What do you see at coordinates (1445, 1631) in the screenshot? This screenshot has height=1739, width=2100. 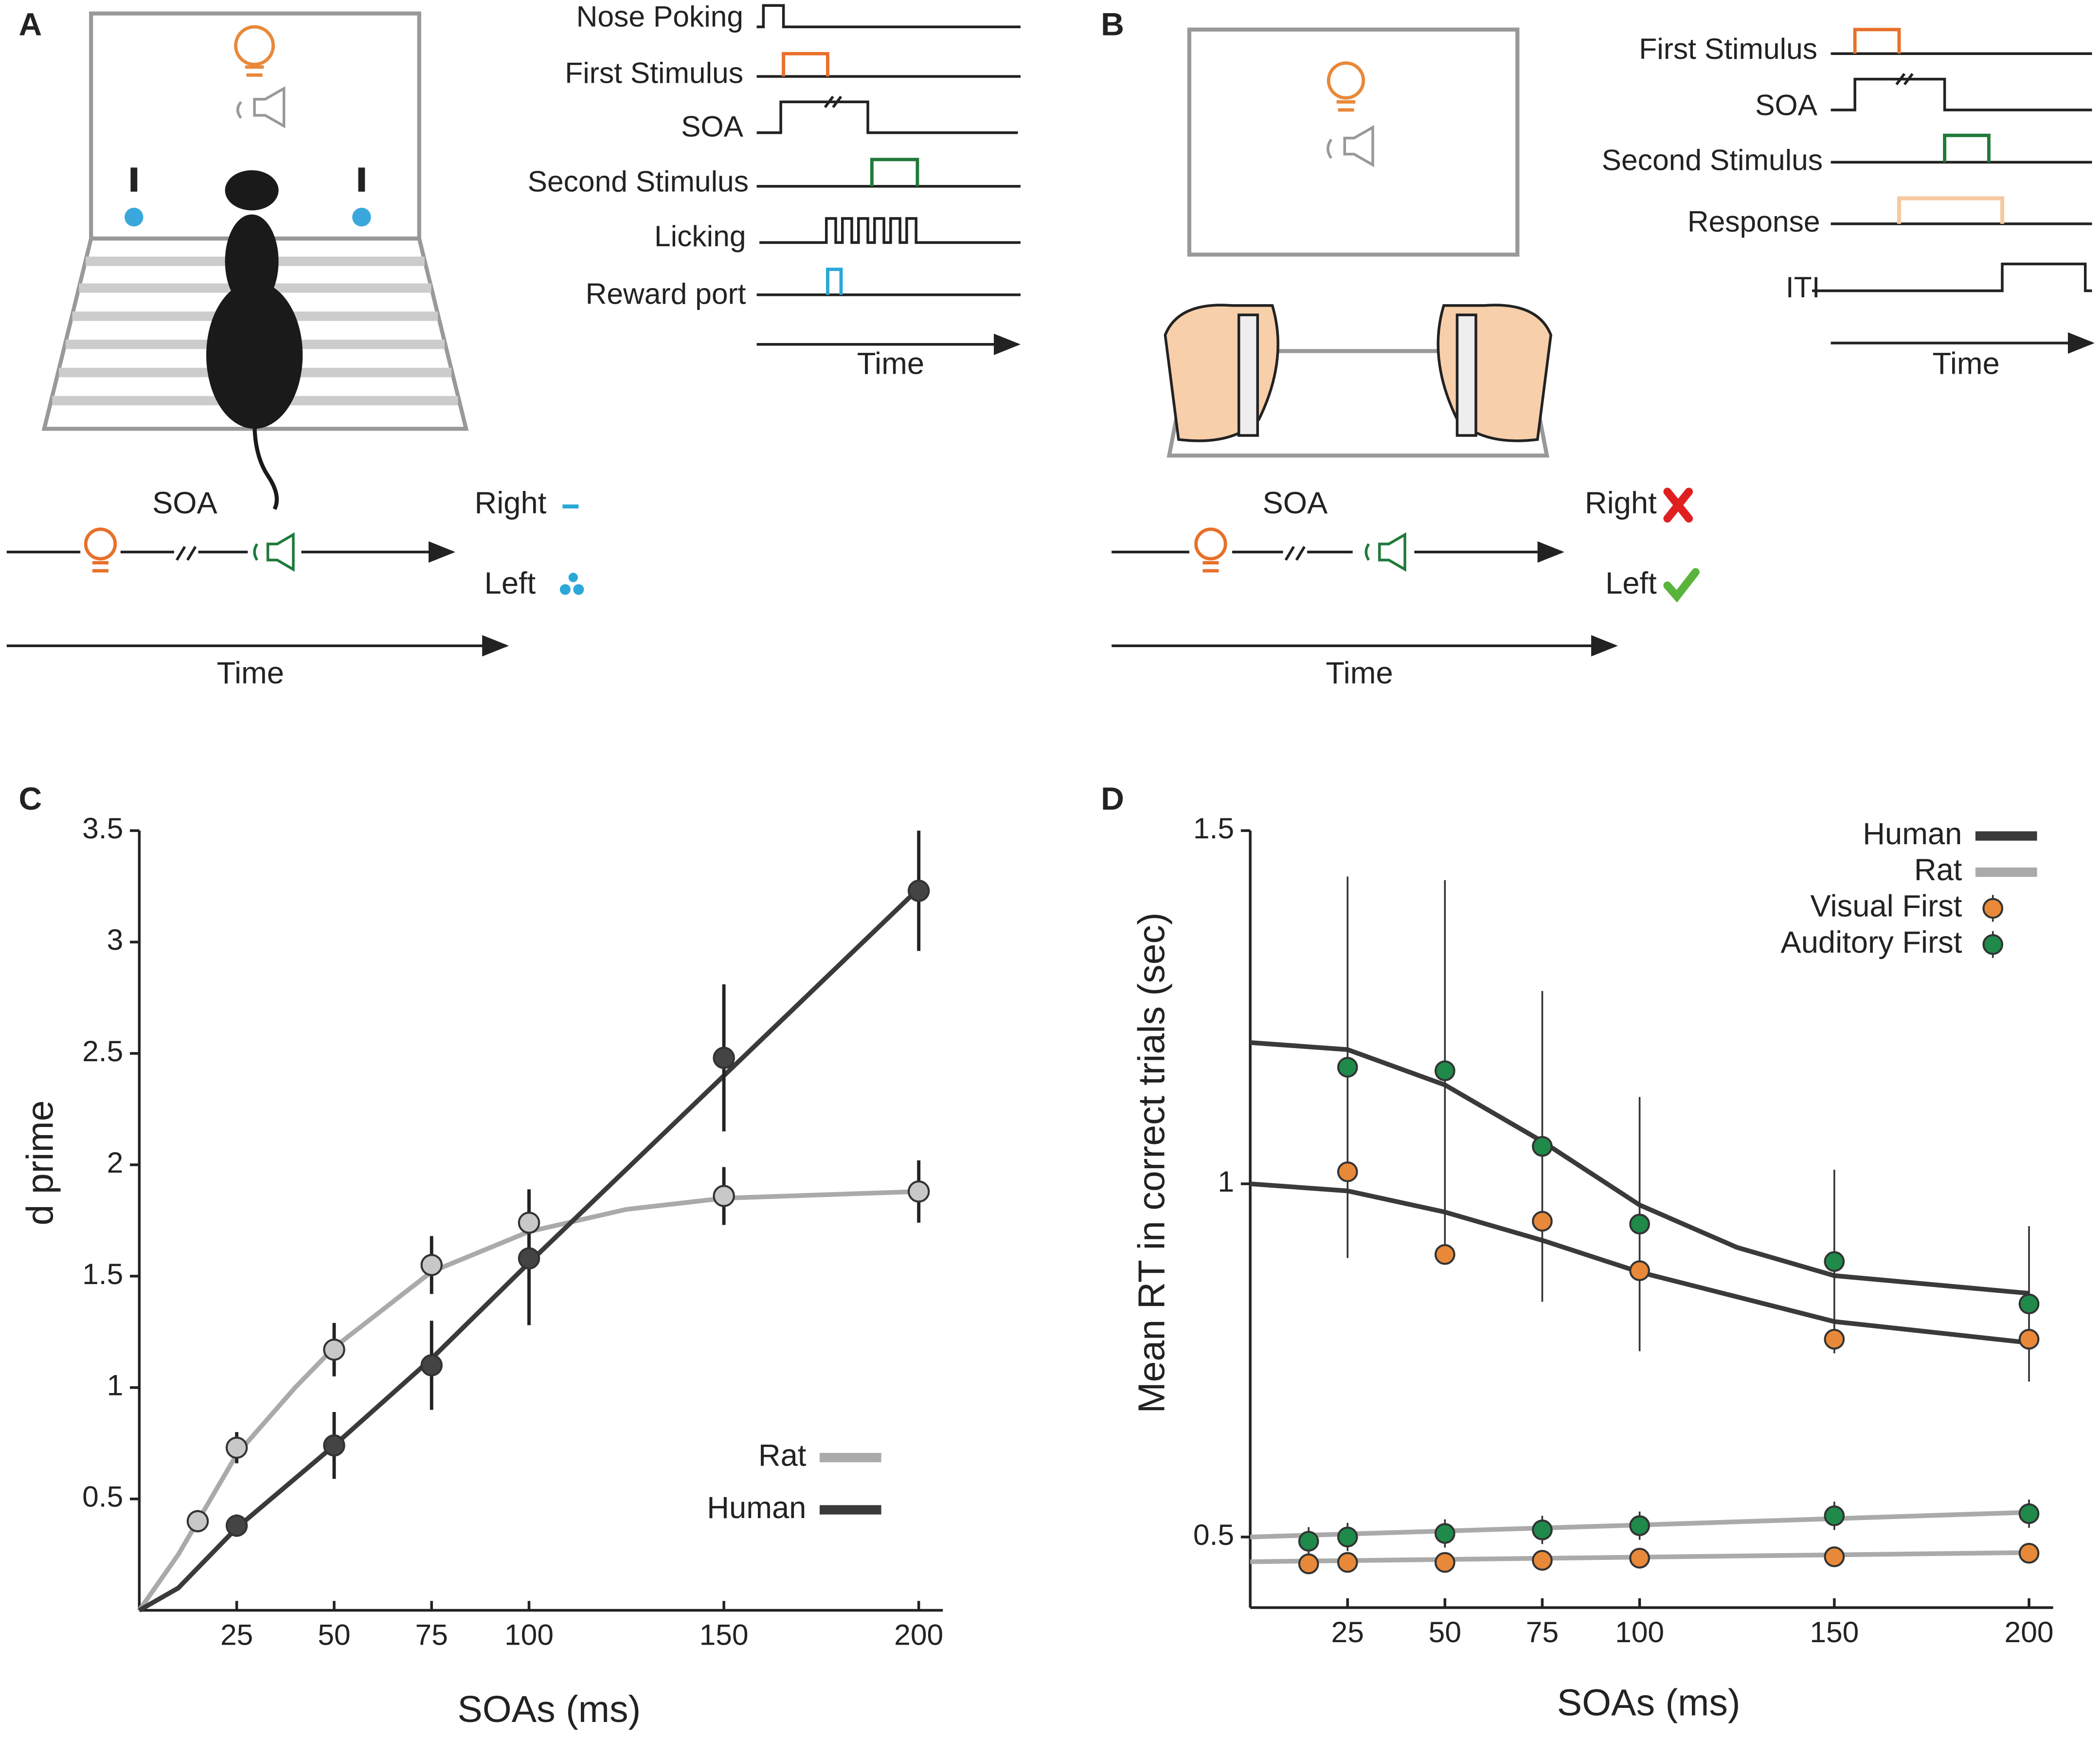 I see `x-tick-label: 50` at bounding box center [1445, 1631].